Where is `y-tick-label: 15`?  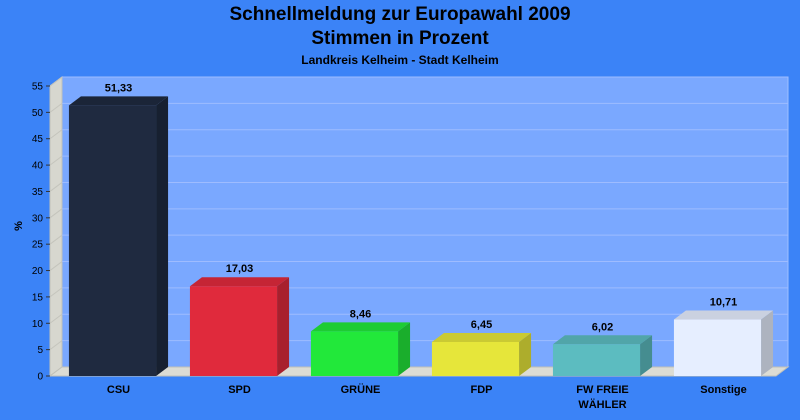
y-tick-label: 15 is located at coordinates (38, 297).